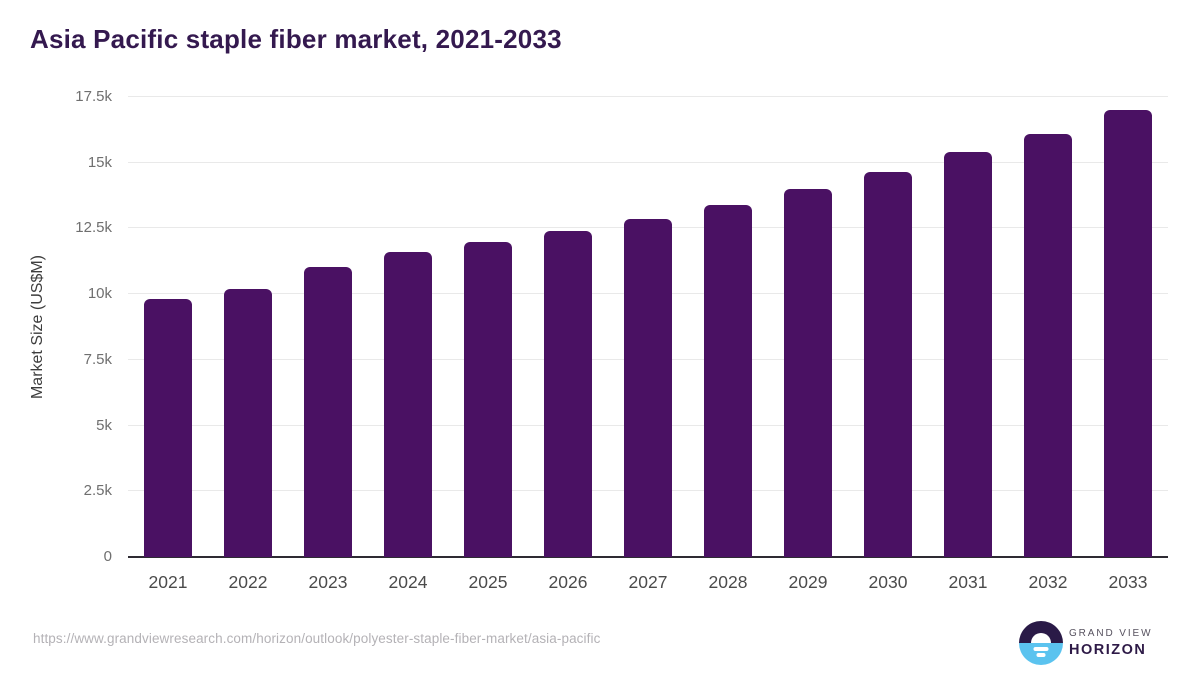 This screenshot has width=1200, height=675. Describe the element at coordinates (1128, 582) in the screenshot. I see `x-axis-label-2033: 2033` at that location.